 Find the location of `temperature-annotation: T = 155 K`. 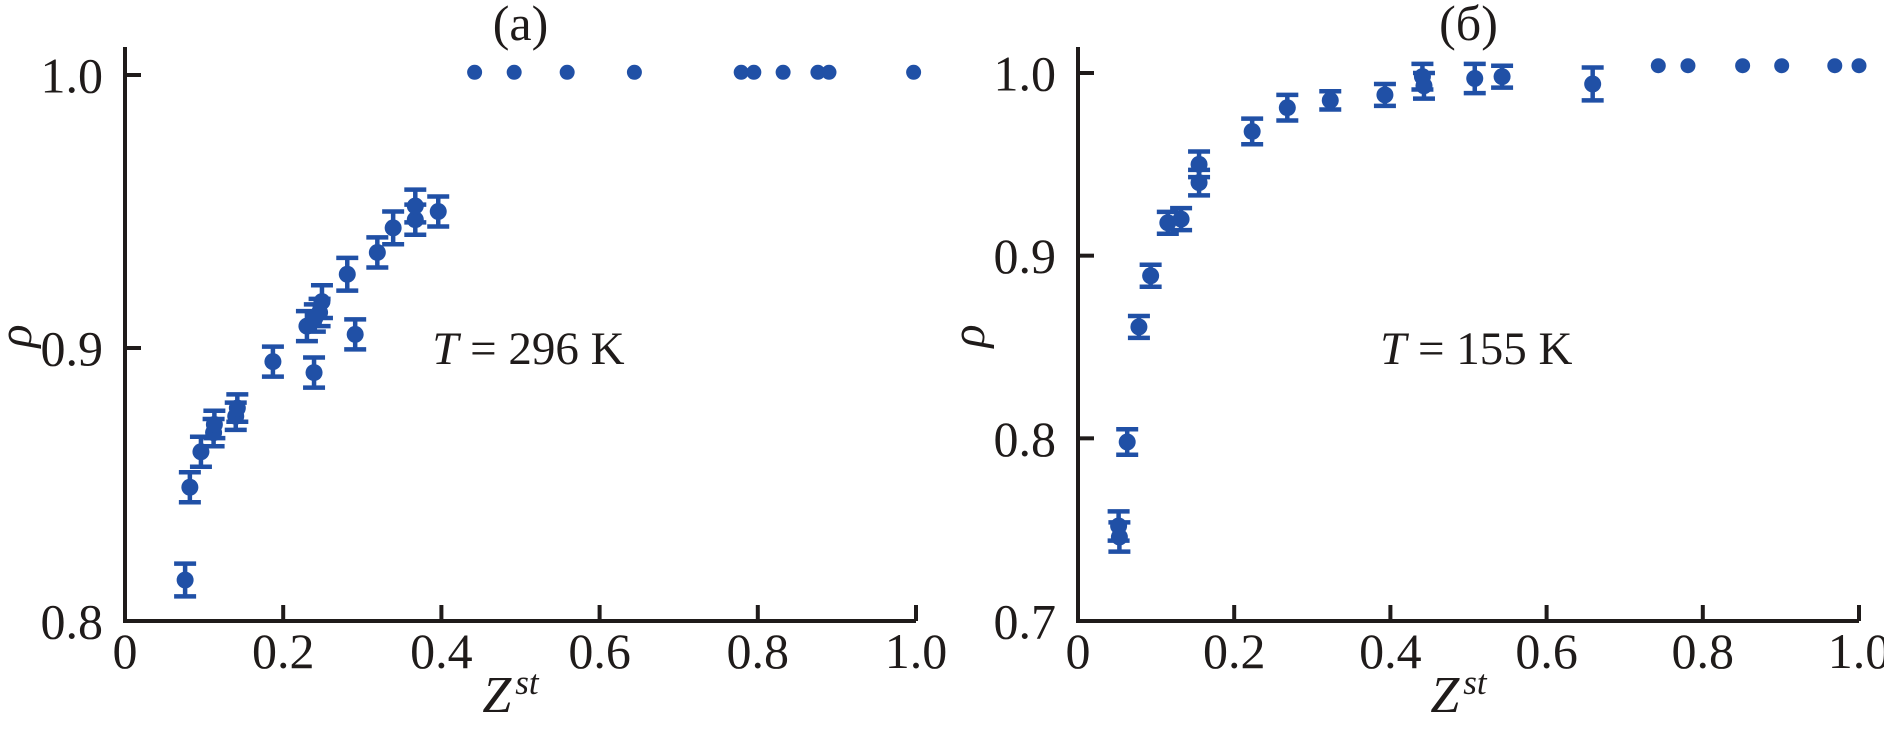

temperature-annotation: T = 155 K is located at coordinates (1476, 349).